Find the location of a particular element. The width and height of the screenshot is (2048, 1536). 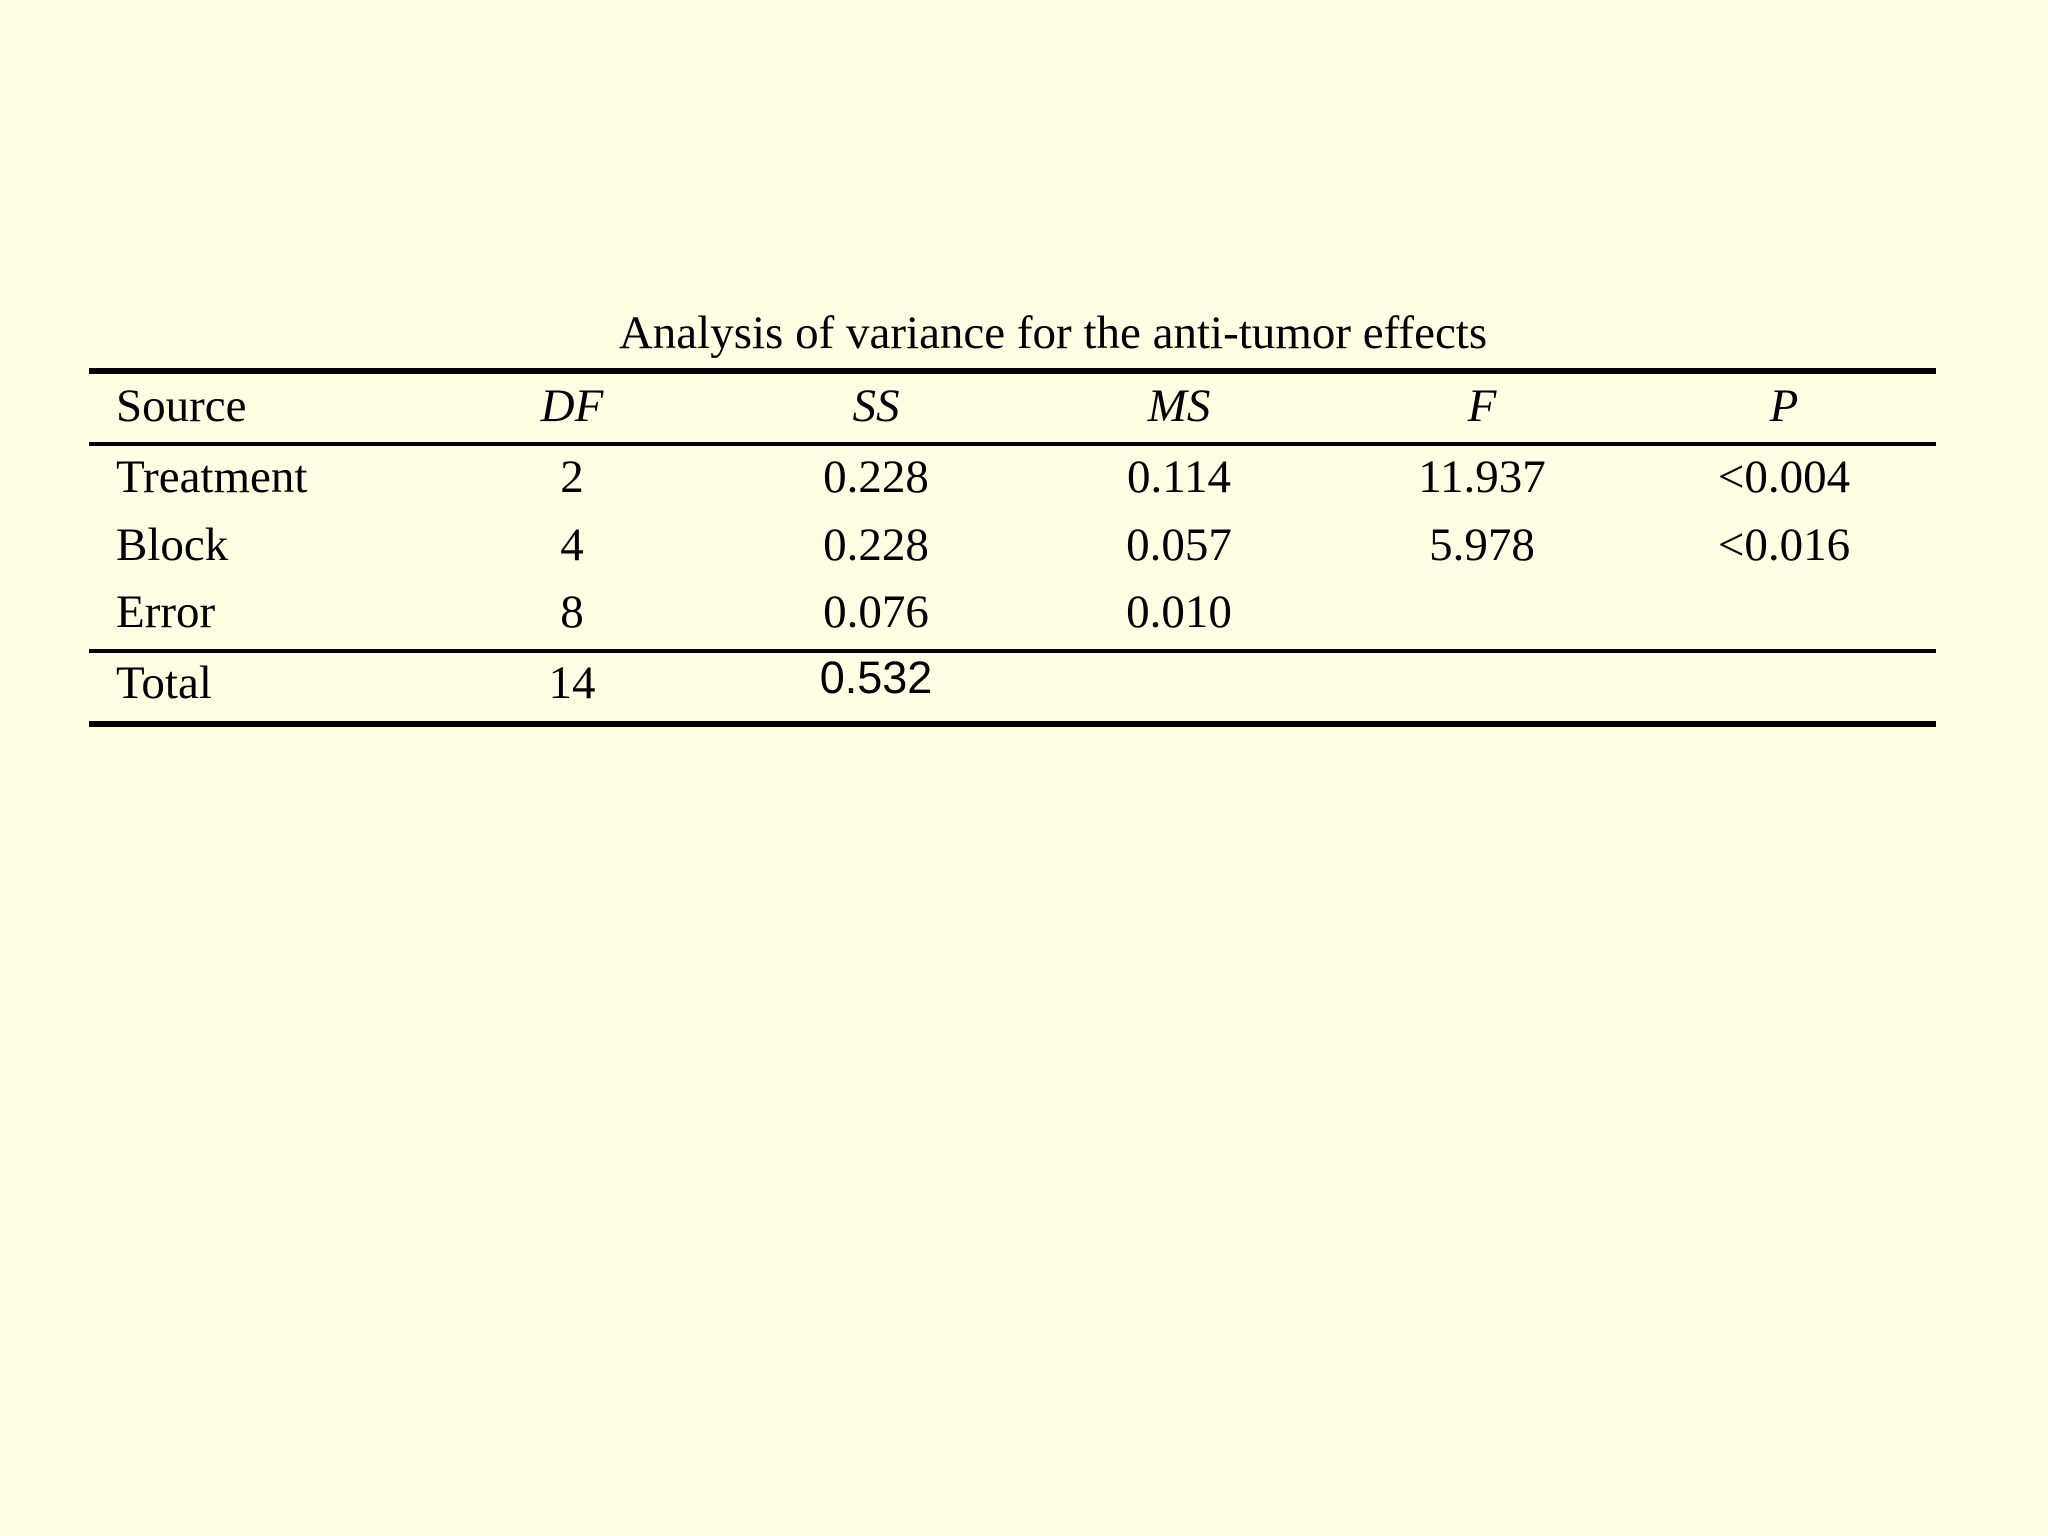

table-cell: 5.978 is located at coordinates (1482, 545).